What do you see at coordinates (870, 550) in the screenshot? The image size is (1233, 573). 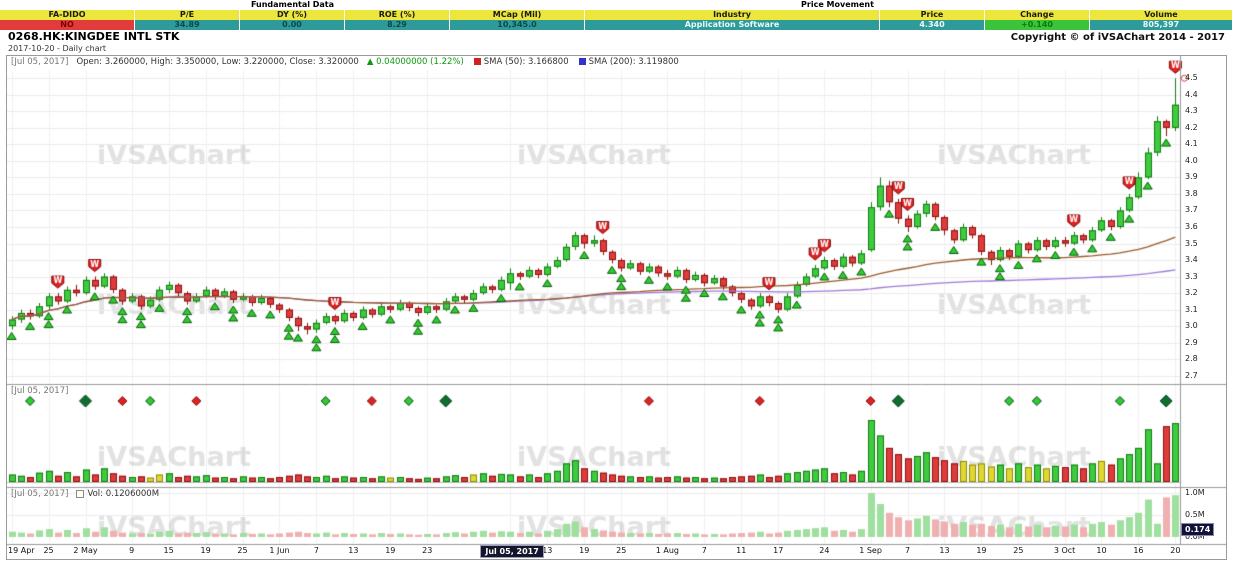 I see `time-axis-label: 1 Sep` at bounding box center [870, 550].